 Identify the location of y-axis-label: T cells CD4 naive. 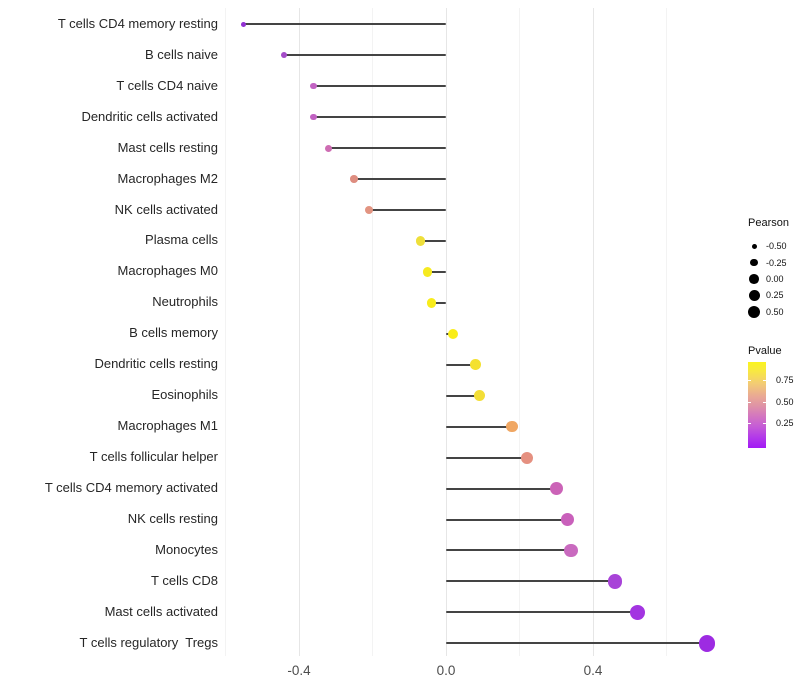
(167, 85).